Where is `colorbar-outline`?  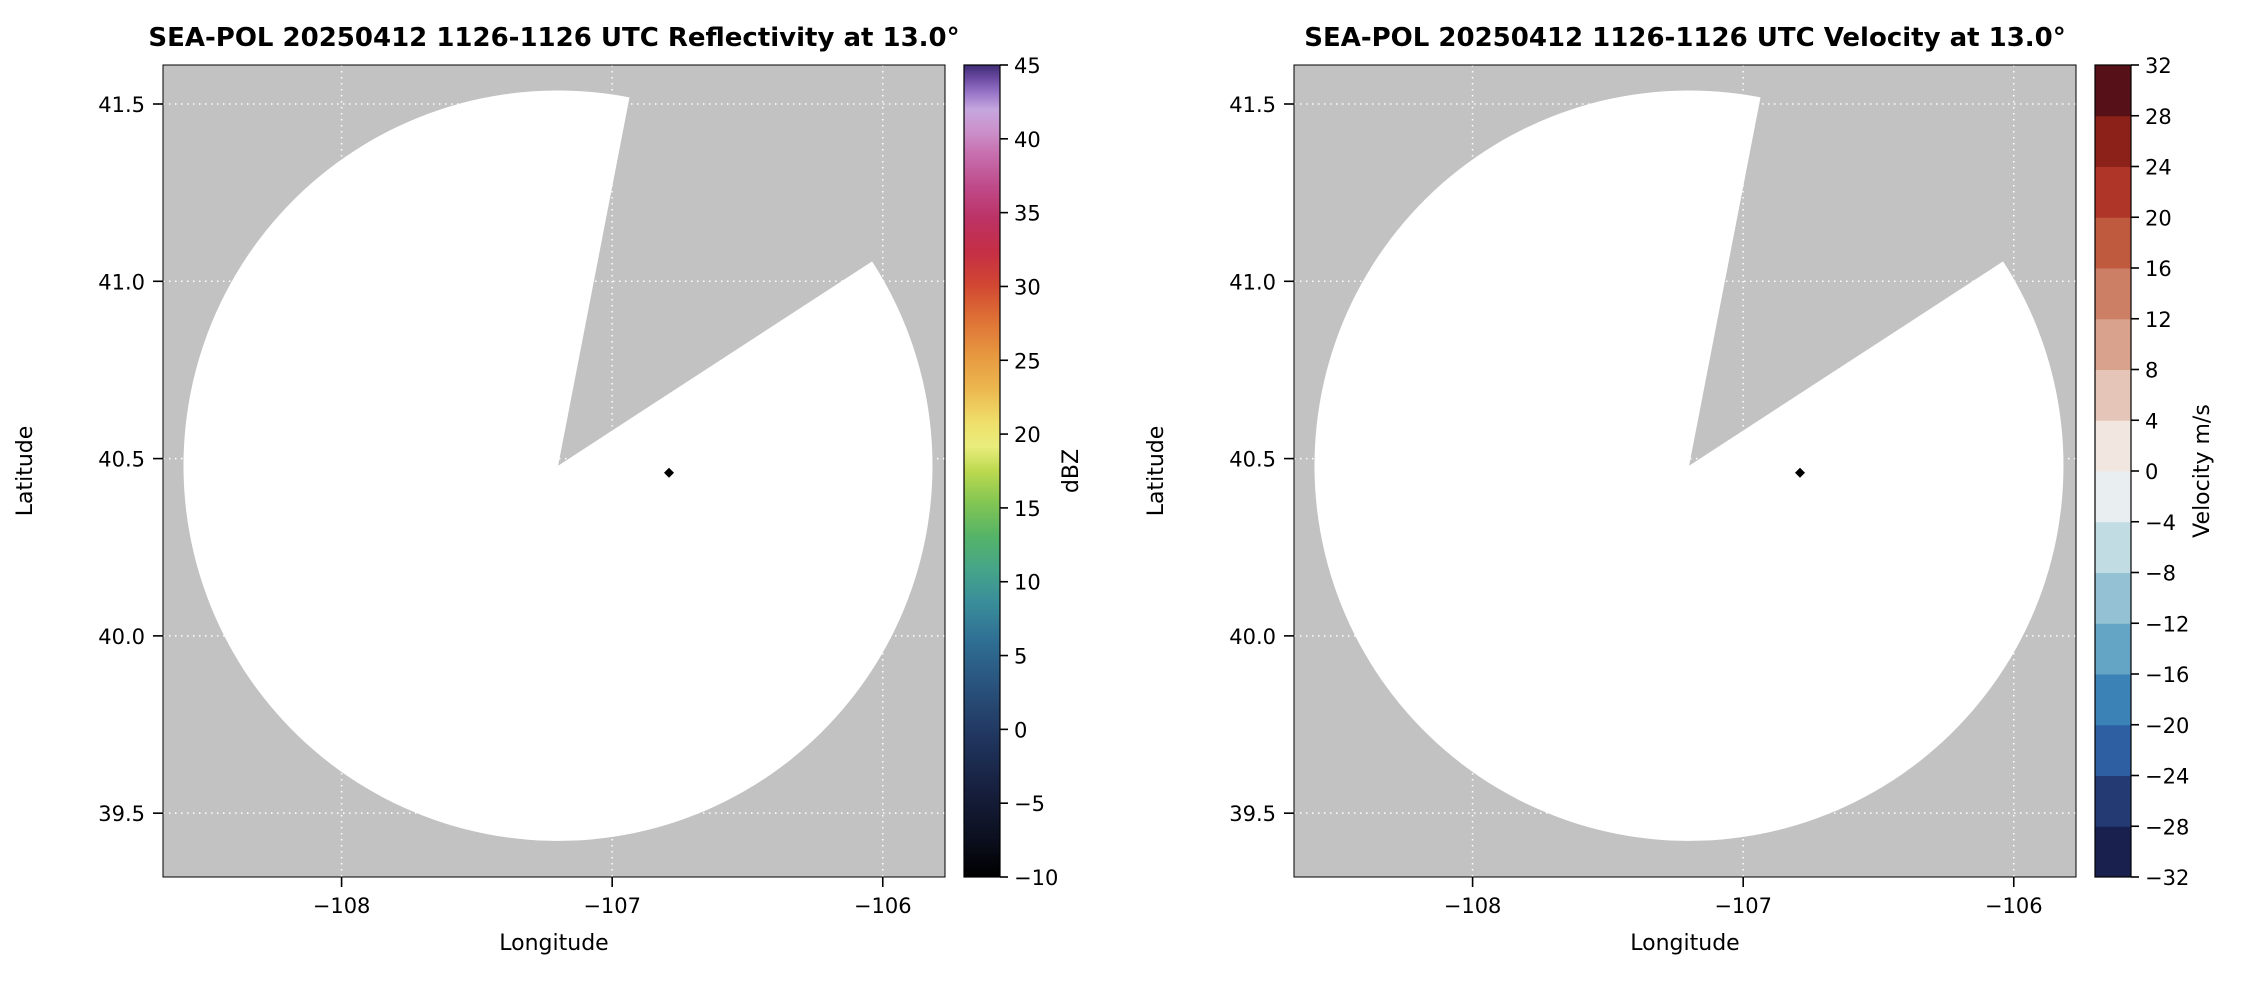 colorbar-outline is located at coordinates (982, 471).